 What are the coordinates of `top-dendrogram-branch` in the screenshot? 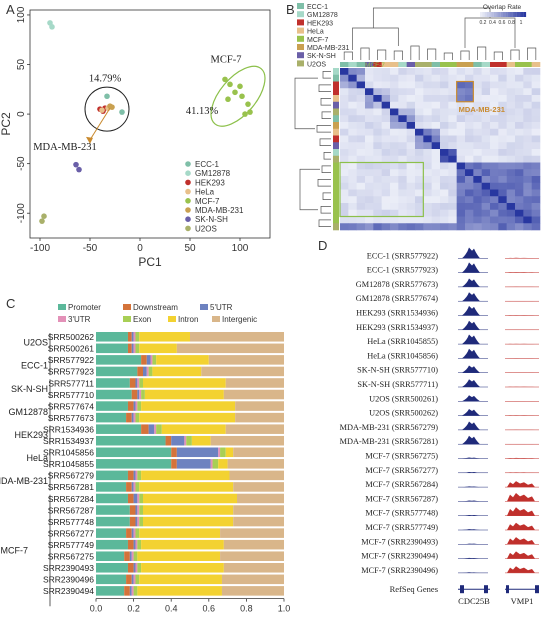 It's located at (465, 55).